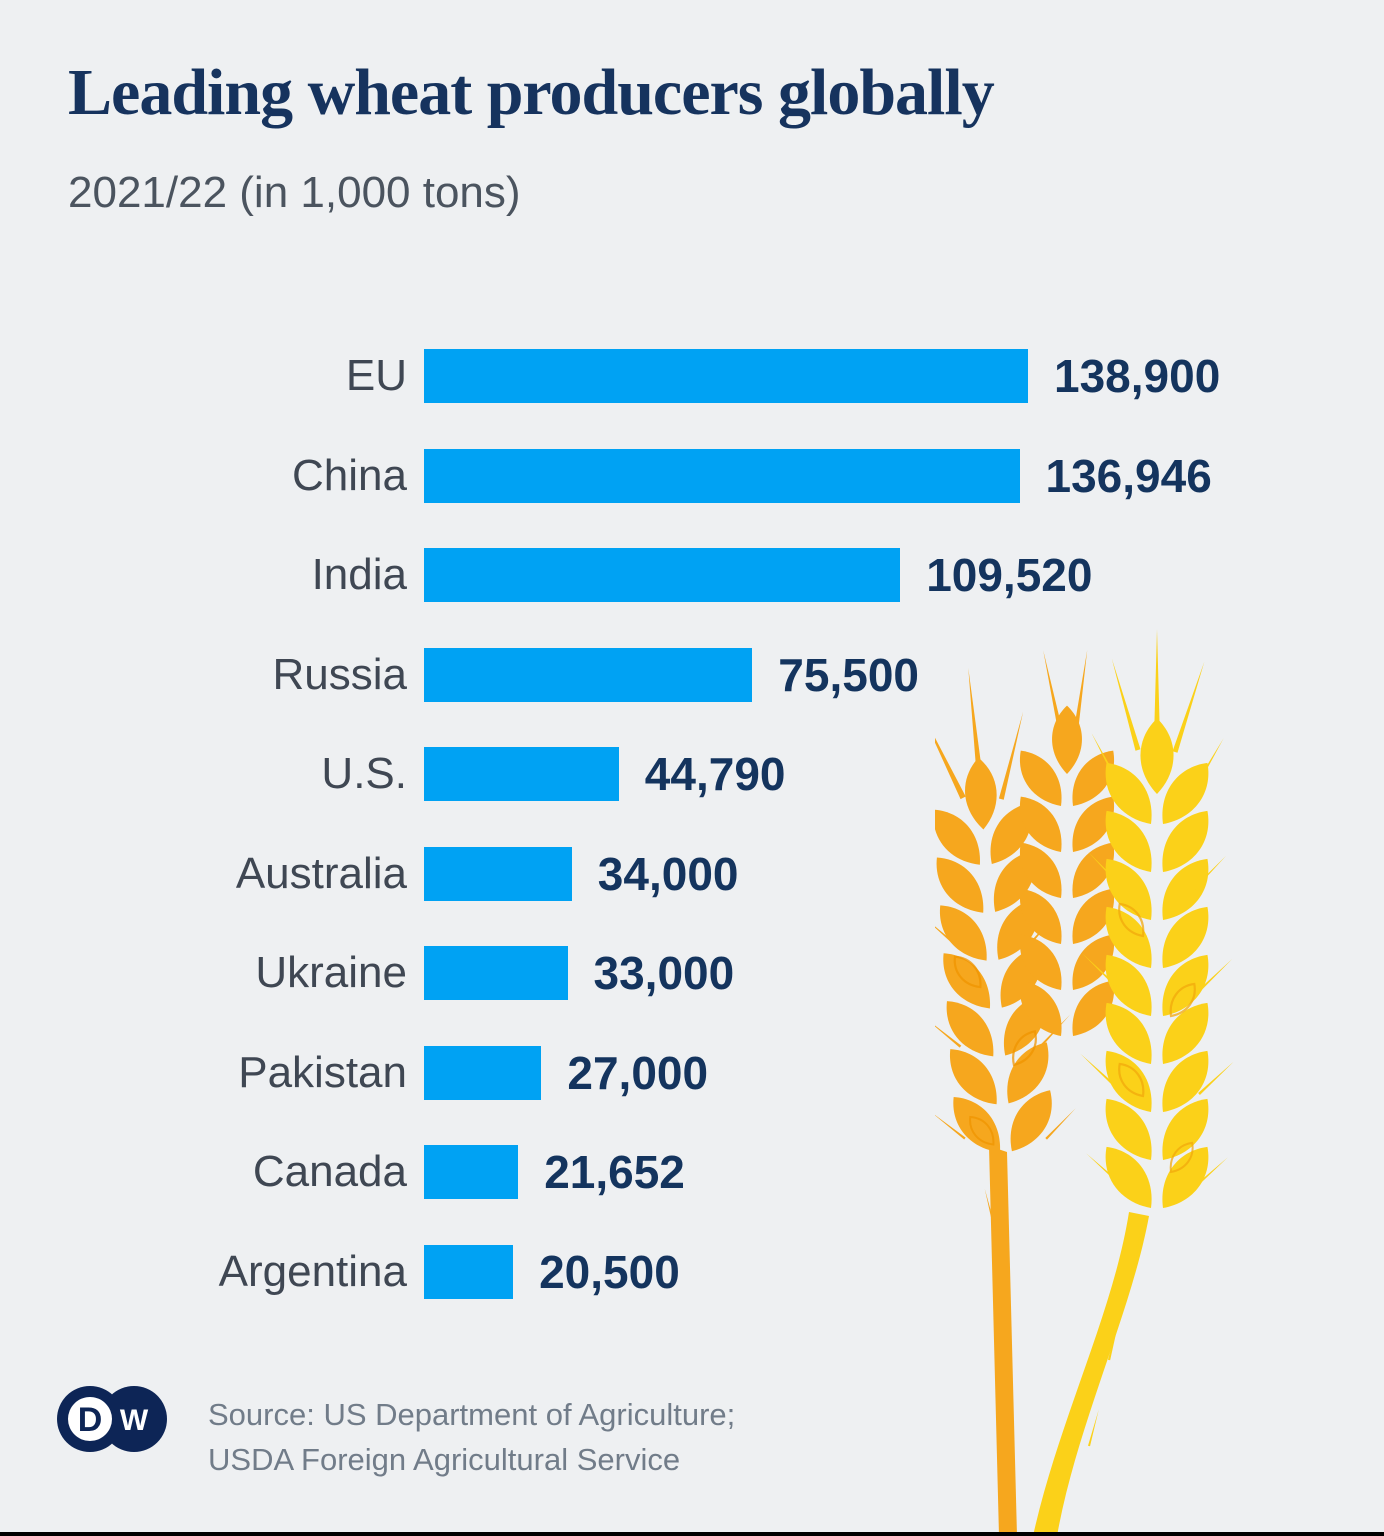  What do you see at coordinates (472, 1414) in the screenshot?
I see `source-line-1: Source: US Department of Agriculture;` at bounding box center [472, 1414].